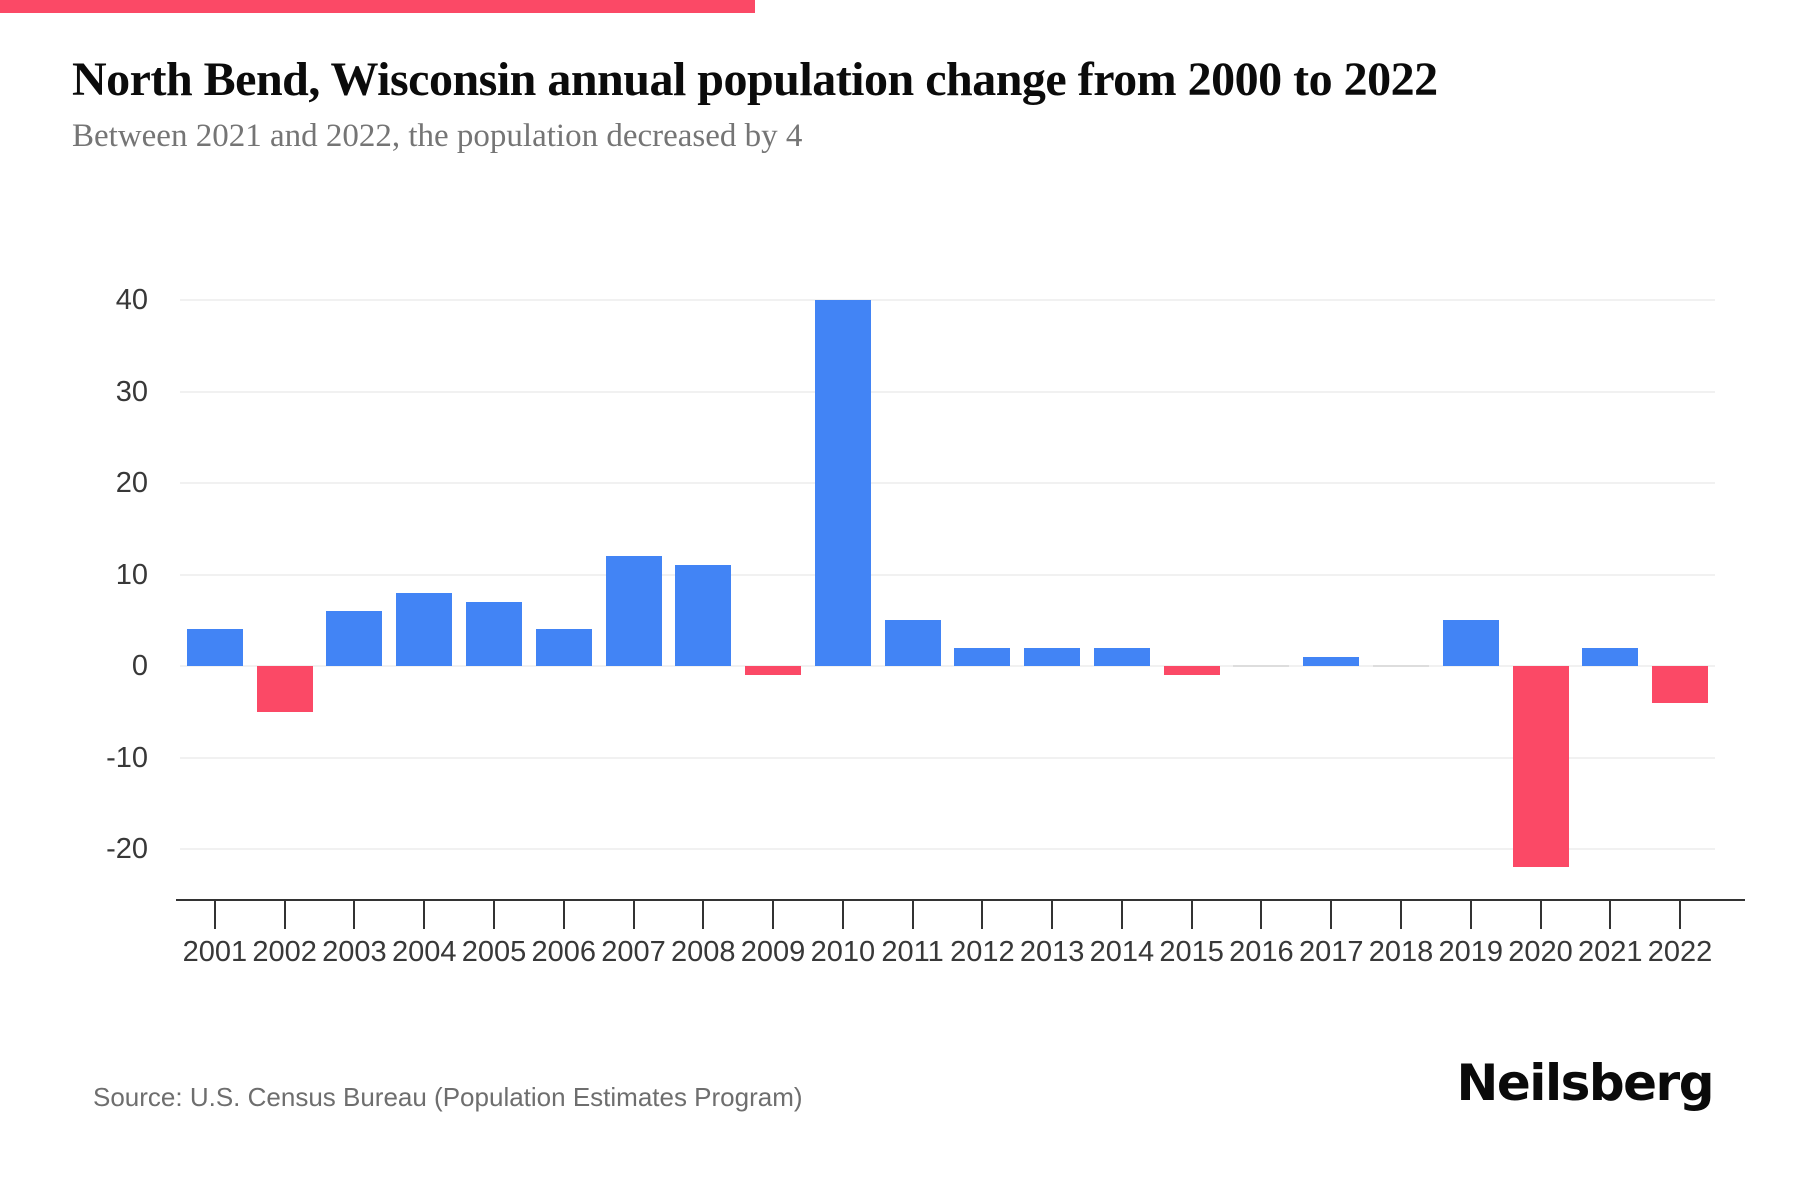  What do you see at coordinates (703, 615) in the screenshot?
I see `bar-2008` at bounding box center [703, 615].